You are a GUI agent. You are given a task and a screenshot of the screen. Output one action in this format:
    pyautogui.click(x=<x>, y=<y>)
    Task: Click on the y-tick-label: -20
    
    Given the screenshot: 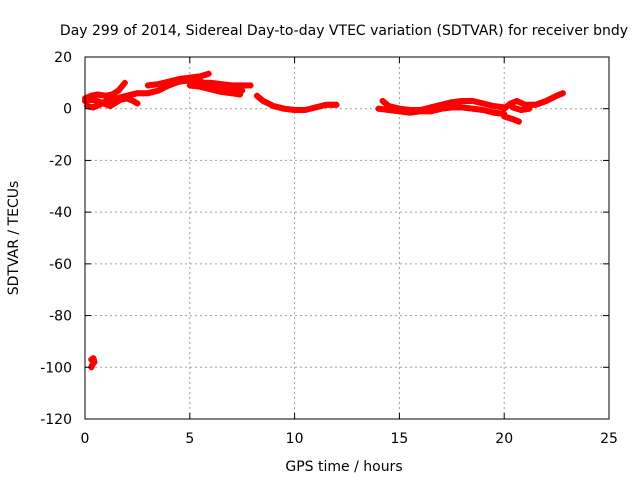 What is the action you would take?
    pyautogui.click(x=60, y=161)
    